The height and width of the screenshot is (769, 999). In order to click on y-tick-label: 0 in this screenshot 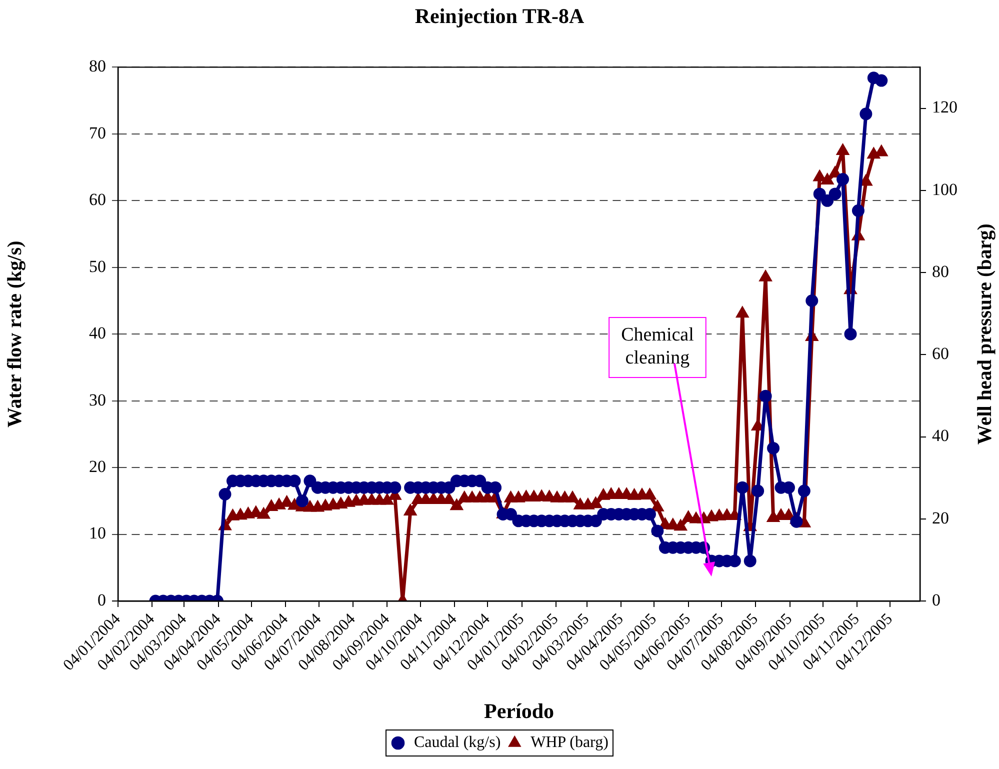, I will do `click(102, 600)`.